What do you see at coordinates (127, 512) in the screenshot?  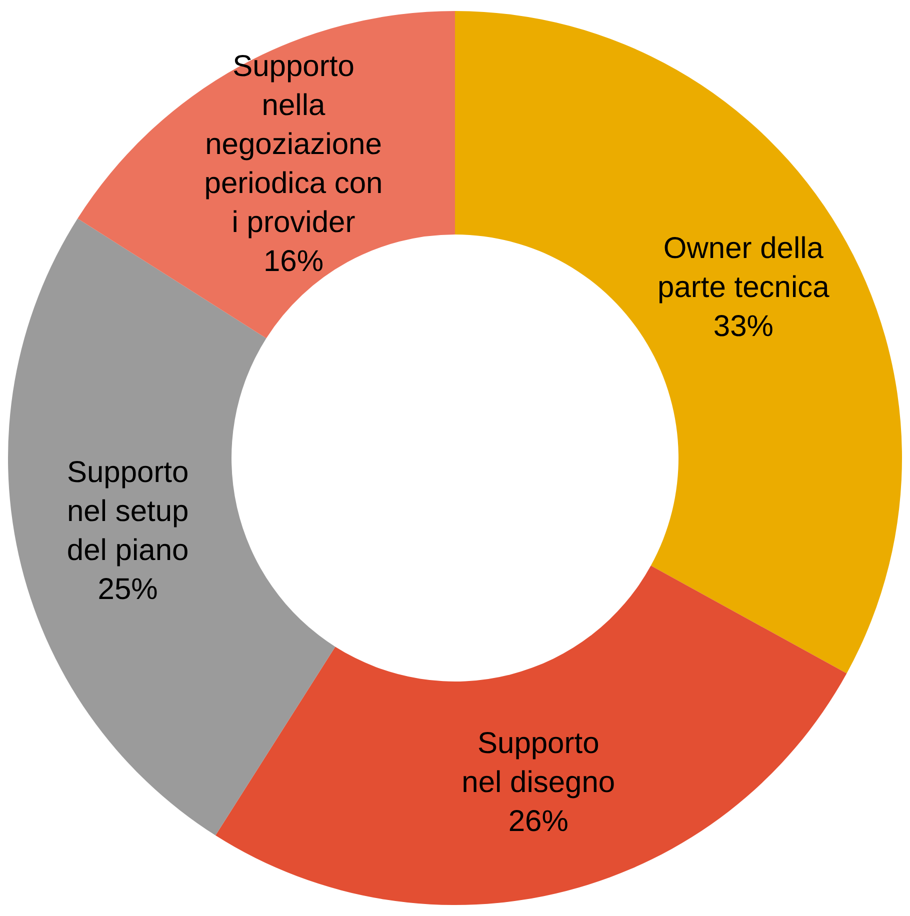 I see `slice-label: Supporto nel setup del piano` at bounding box center [127, 512].